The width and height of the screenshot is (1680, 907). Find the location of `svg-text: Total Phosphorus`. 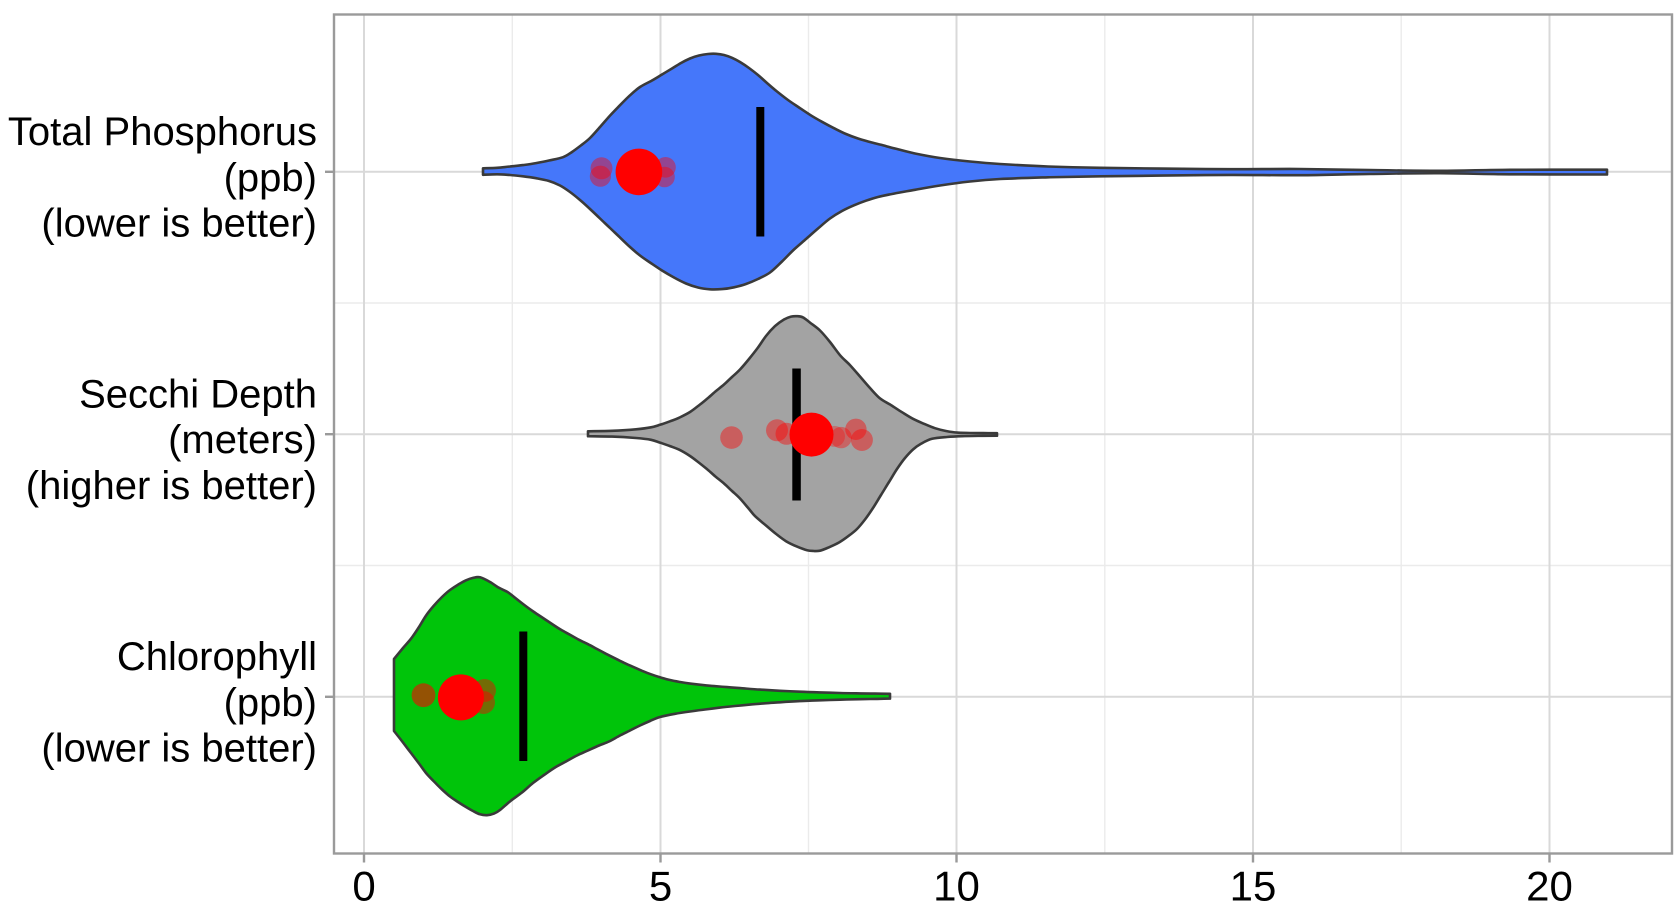

svg-text: Total Phosphorus is located at coordinates (162, 132).